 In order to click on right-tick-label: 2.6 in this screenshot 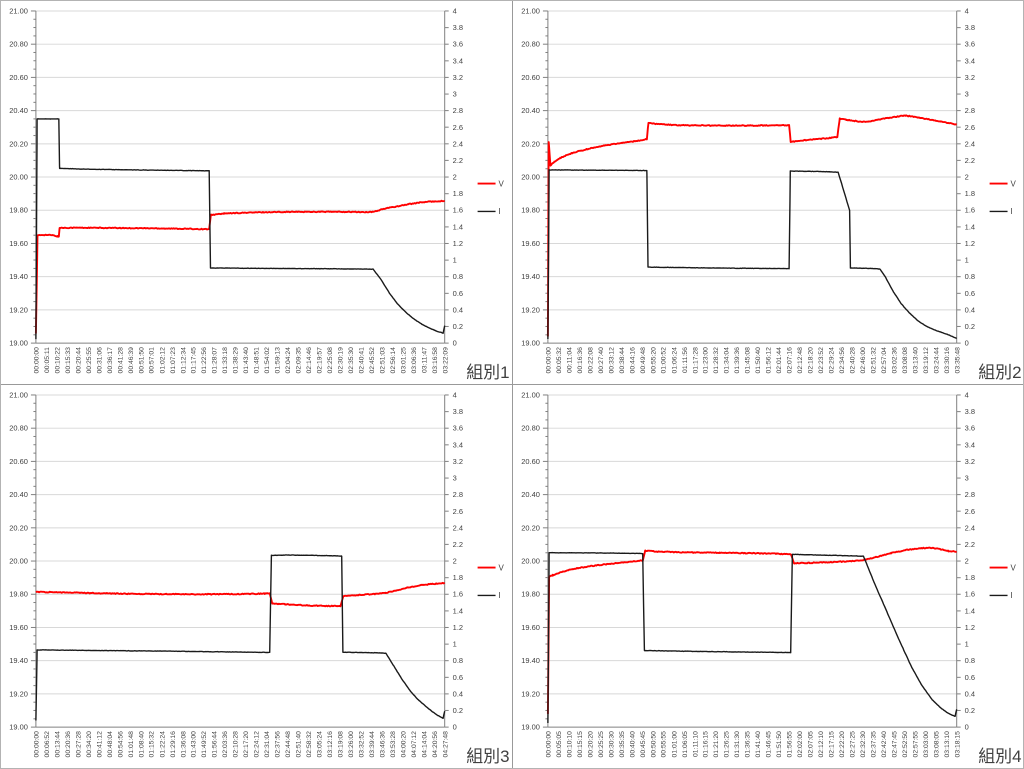, I will do `click(969, 127)`.